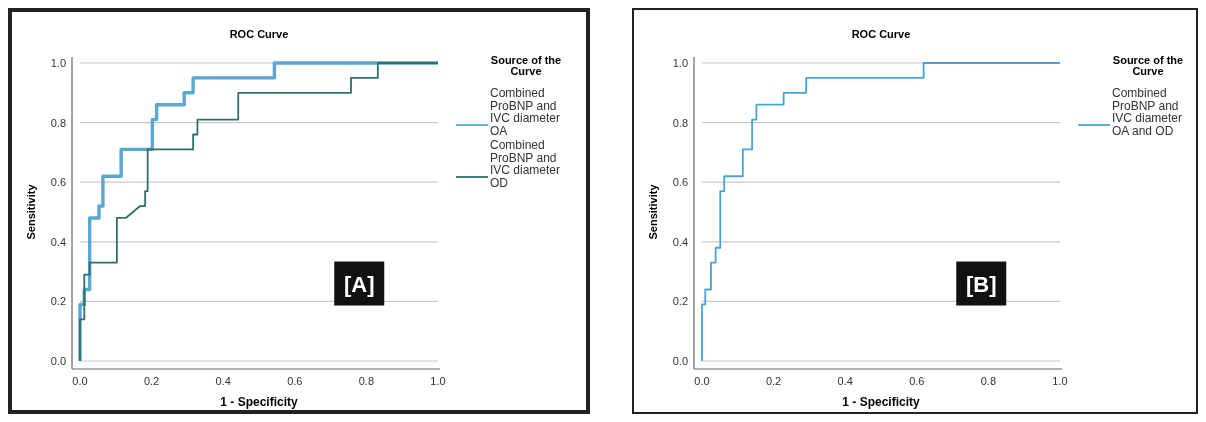 The height and width of the screenshot is (422, 1206). Describe the element at coordinates (525, 164) in the screenshot. I see `text: Combined ProBNP and IVC diameter OD` at that location.